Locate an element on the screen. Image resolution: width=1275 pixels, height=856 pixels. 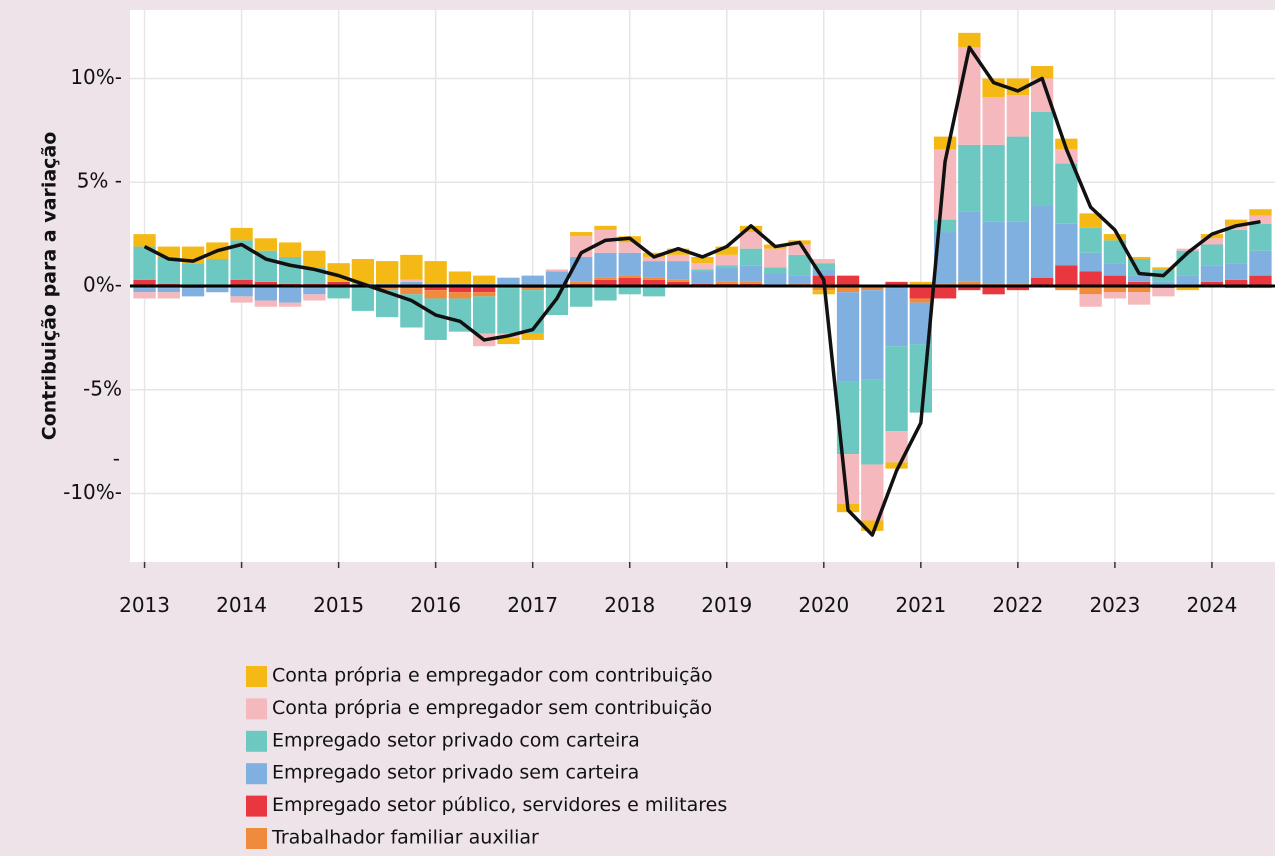
y-tick-label: -5% is located at coordinates (102, 388).